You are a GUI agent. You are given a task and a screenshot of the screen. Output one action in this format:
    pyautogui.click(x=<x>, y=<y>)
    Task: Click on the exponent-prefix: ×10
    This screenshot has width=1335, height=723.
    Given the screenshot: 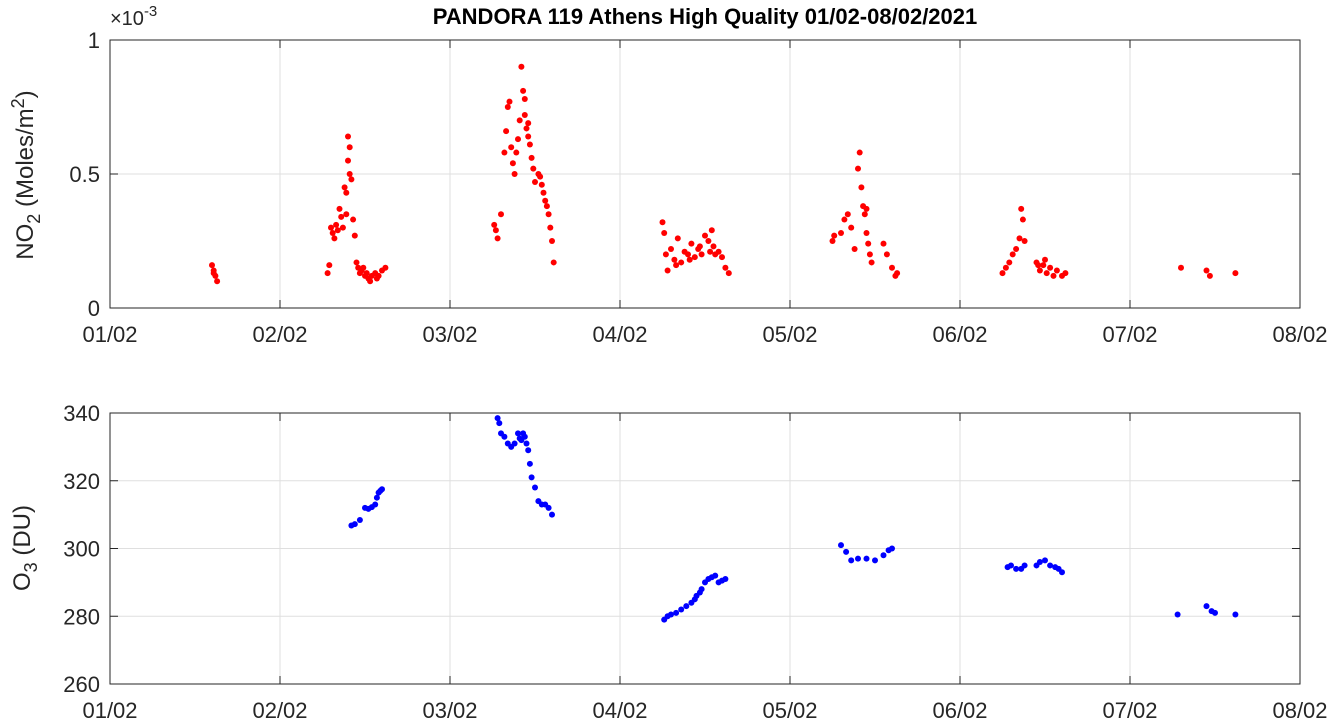 What is the action you would take?
    pyautogui.click(x=127, y=19)
    